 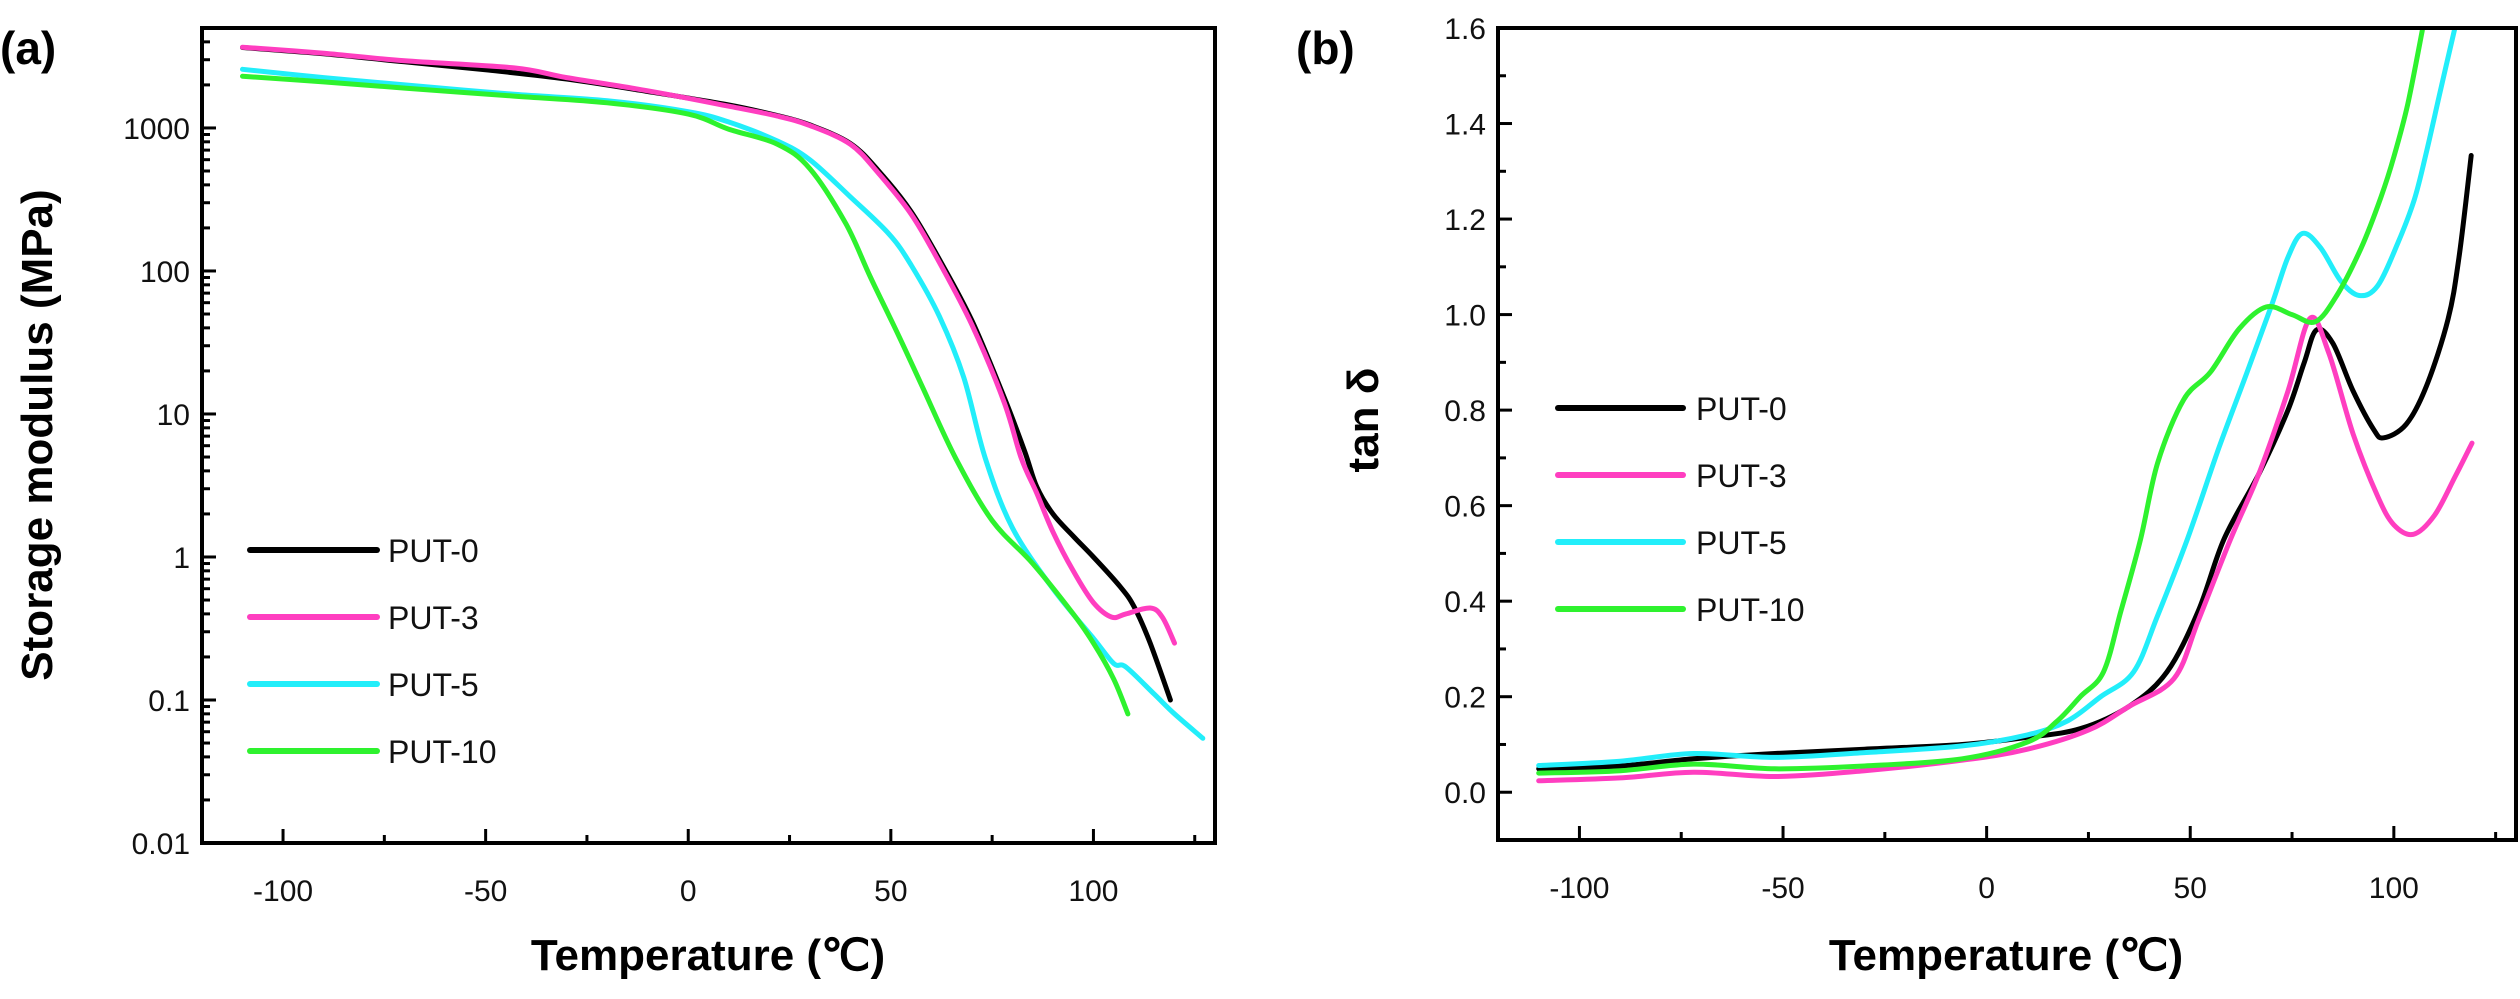 What do you see at coordinates (1465, 602) in the screenshot?
I see `y-tick-label: 0.4` at bounding box center [1465, 602].